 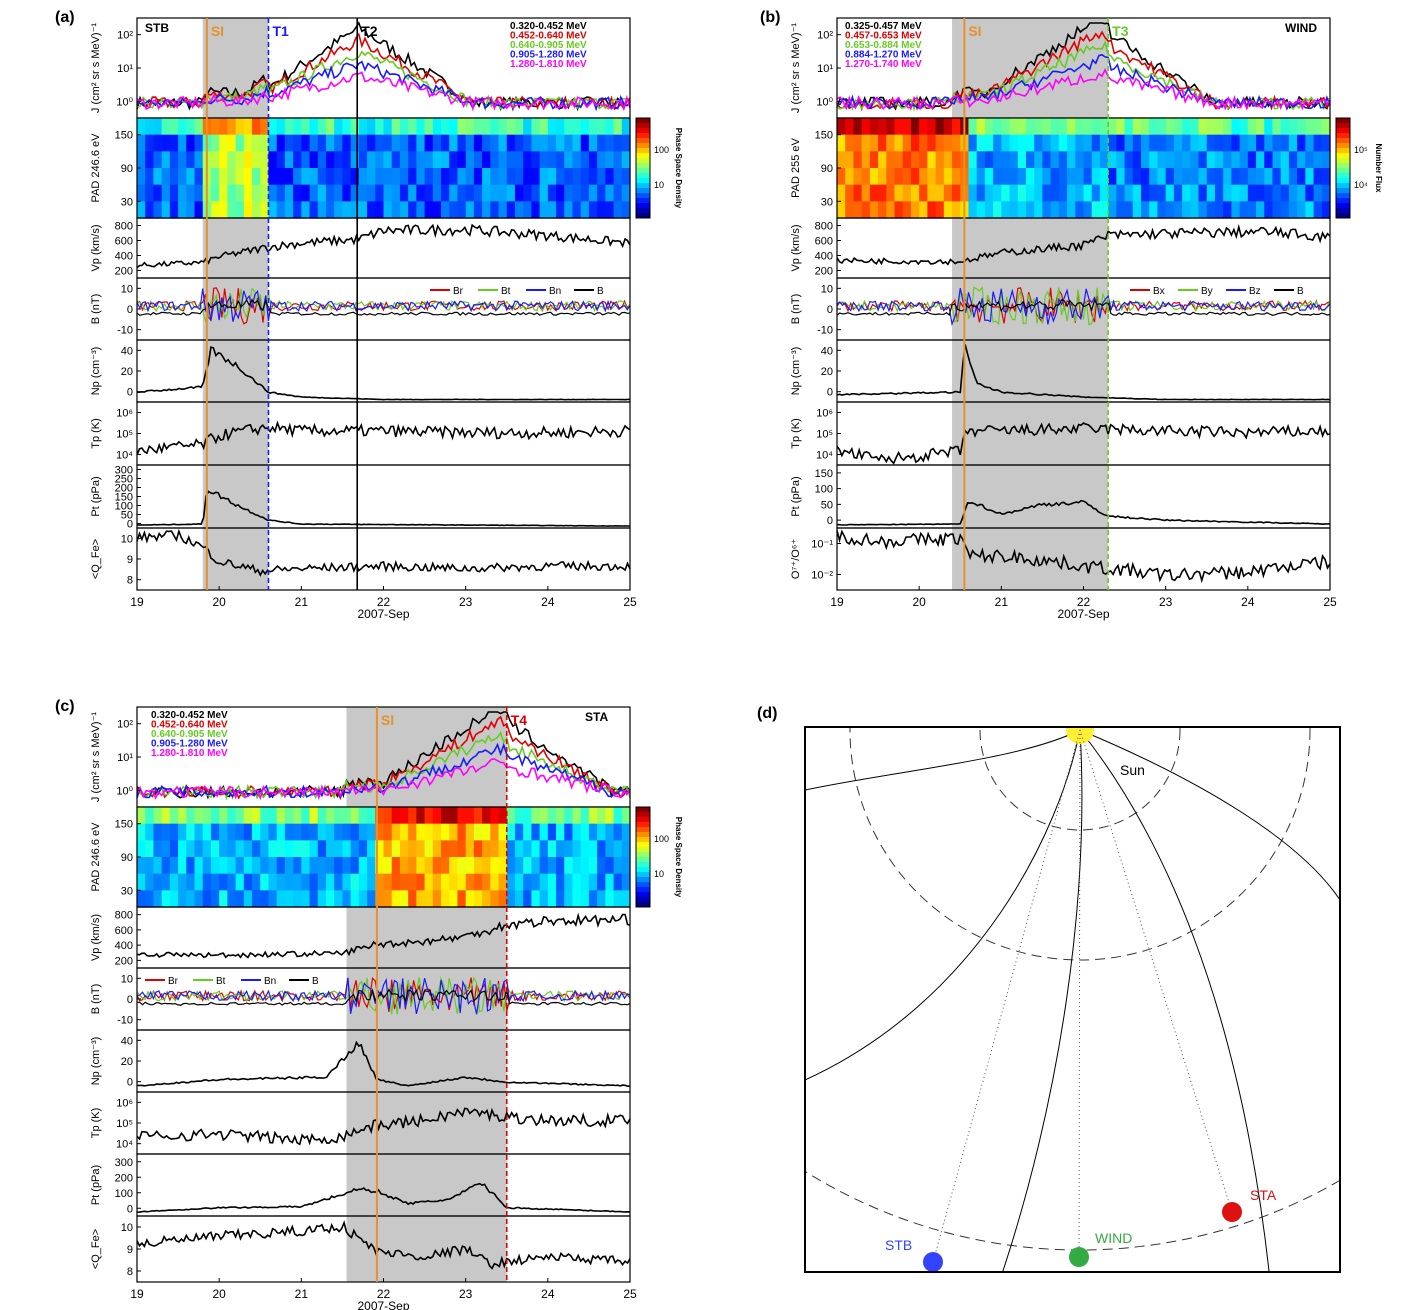 I want to click on x-tick-label: 20, so click(x=219, y=1294).